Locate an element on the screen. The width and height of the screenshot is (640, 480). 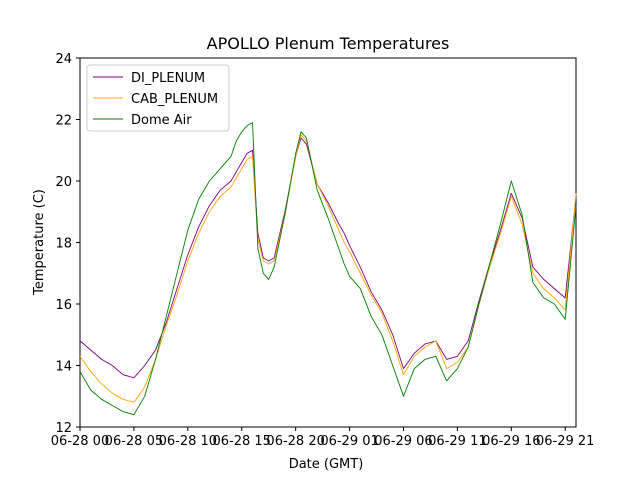
x-tick-label: 06-29 01 is located at coordinates (349, 441).